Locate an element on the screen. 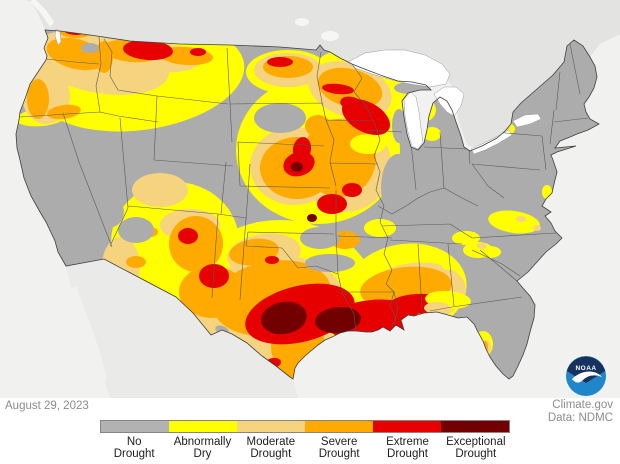 Image resolution: width=620 pixels, height=464 pixels. lake-erie is located at coordinates (491, 142).